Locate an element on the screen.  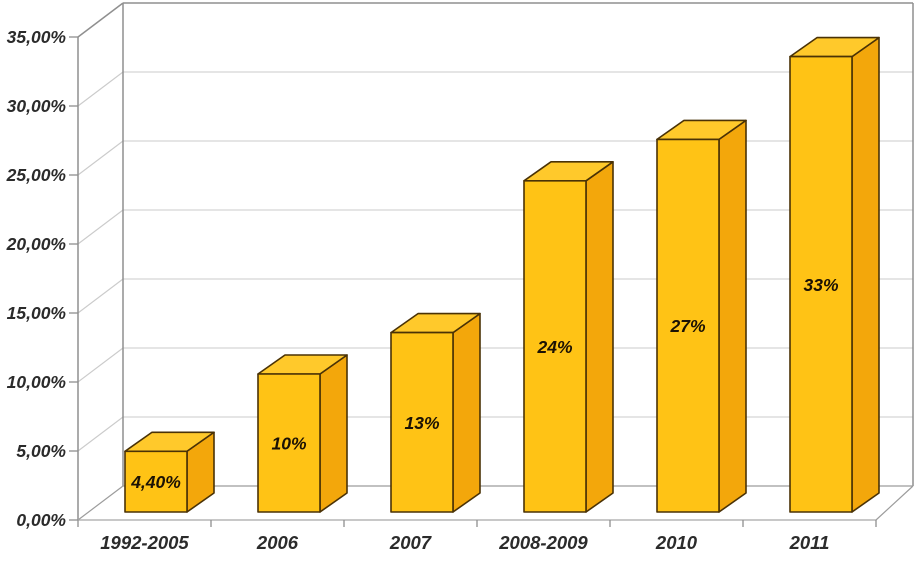
bar-data-label: 4,40% is located at coordinates (155, 482).